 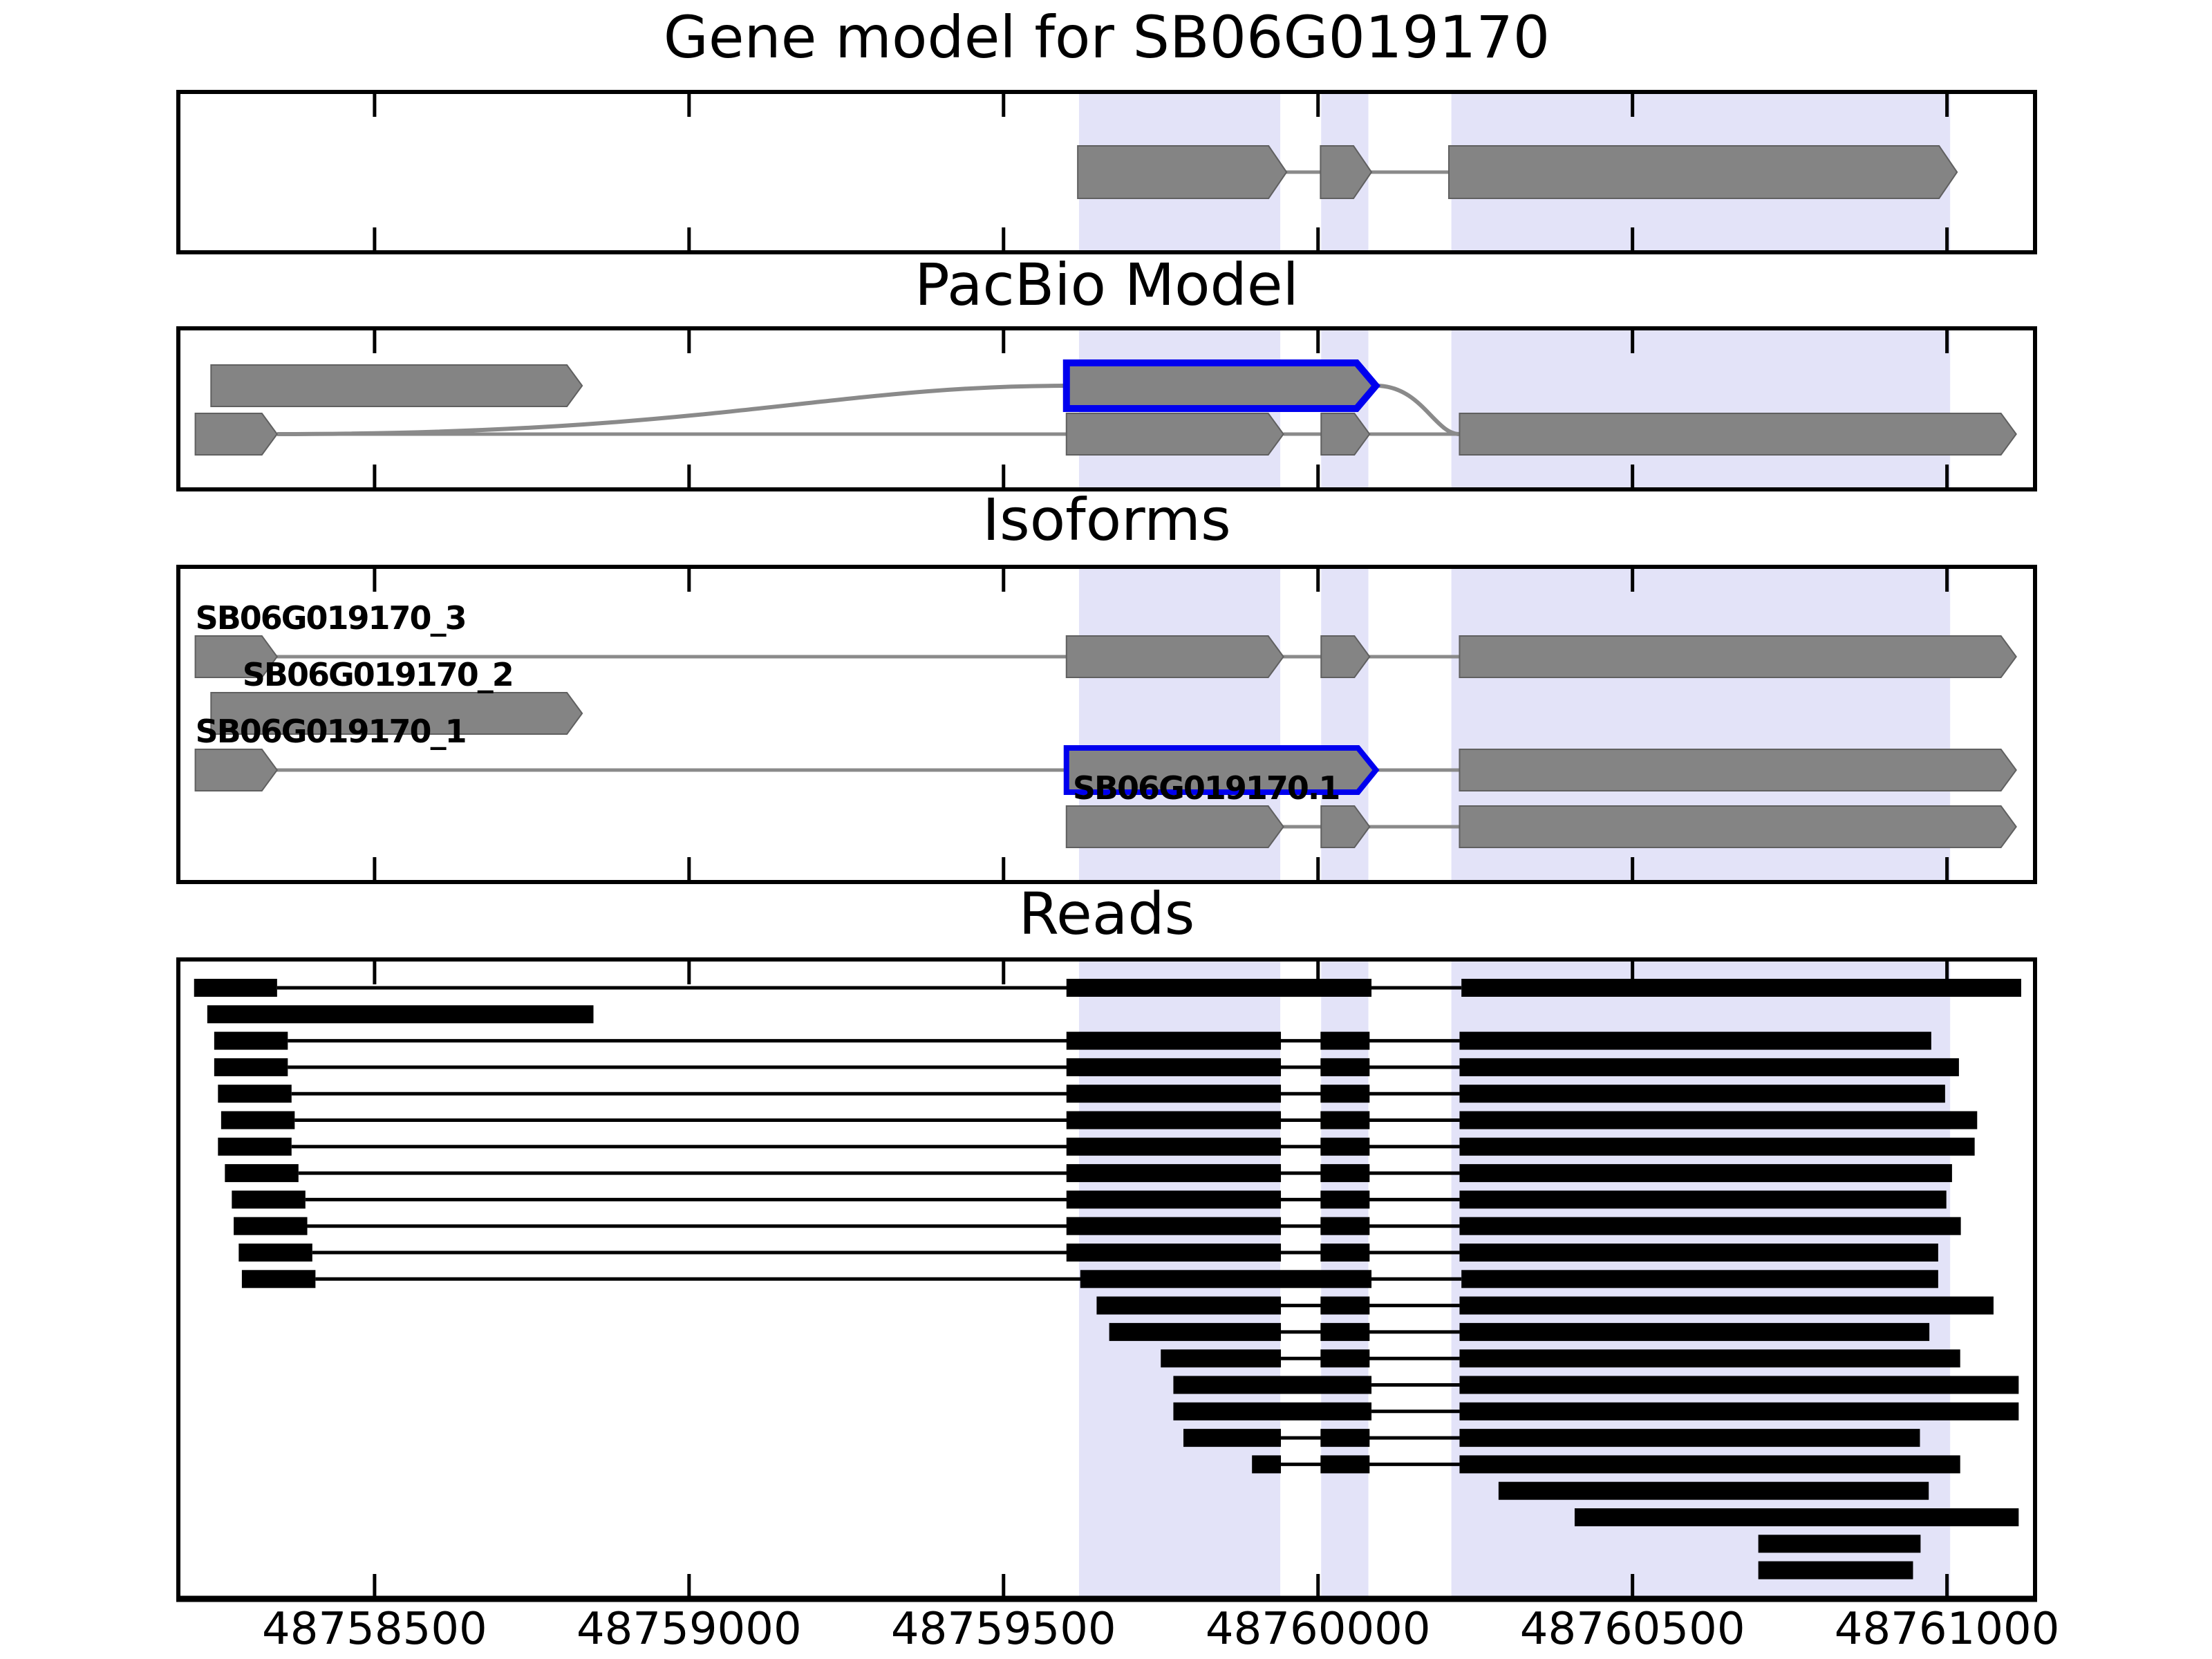 I want to click on x-tick-label: 48759500, so click(x=1003, y=1629).